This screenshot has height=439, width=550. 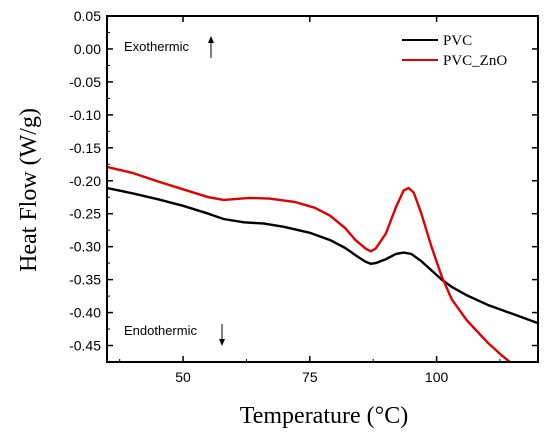 What do you see at coordinates (454, 51) in the screenshot?
I see `legend: PVC PVC_ZnO` at bounding box center [454, 51].